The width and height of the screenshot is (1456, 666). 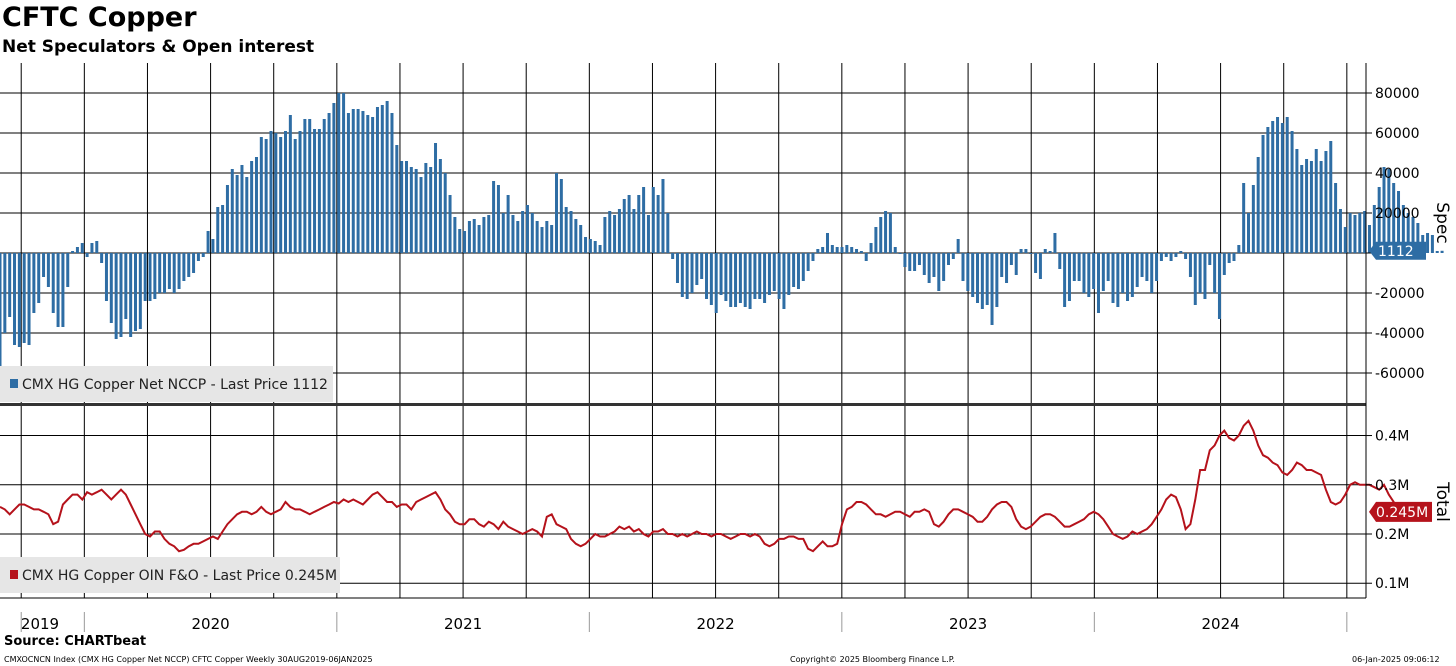 I want to click on total-tick-label: 0.4M, so click(x=1392, y=437).